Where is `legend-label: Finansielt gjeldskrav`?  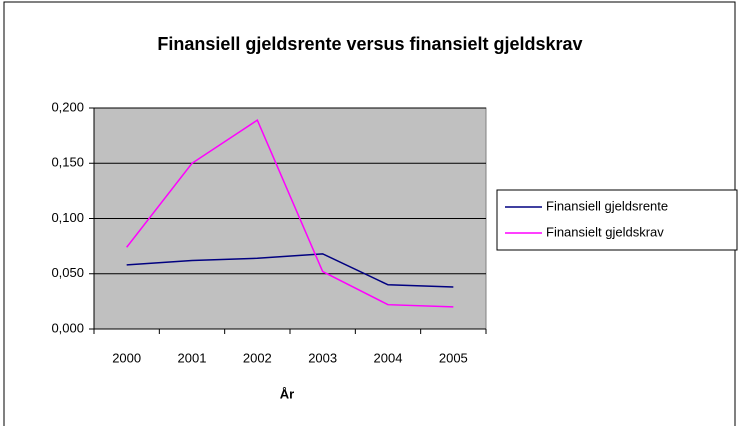 legend-label: Finansielt gjeldskrav is located at coordinates (605, 231).